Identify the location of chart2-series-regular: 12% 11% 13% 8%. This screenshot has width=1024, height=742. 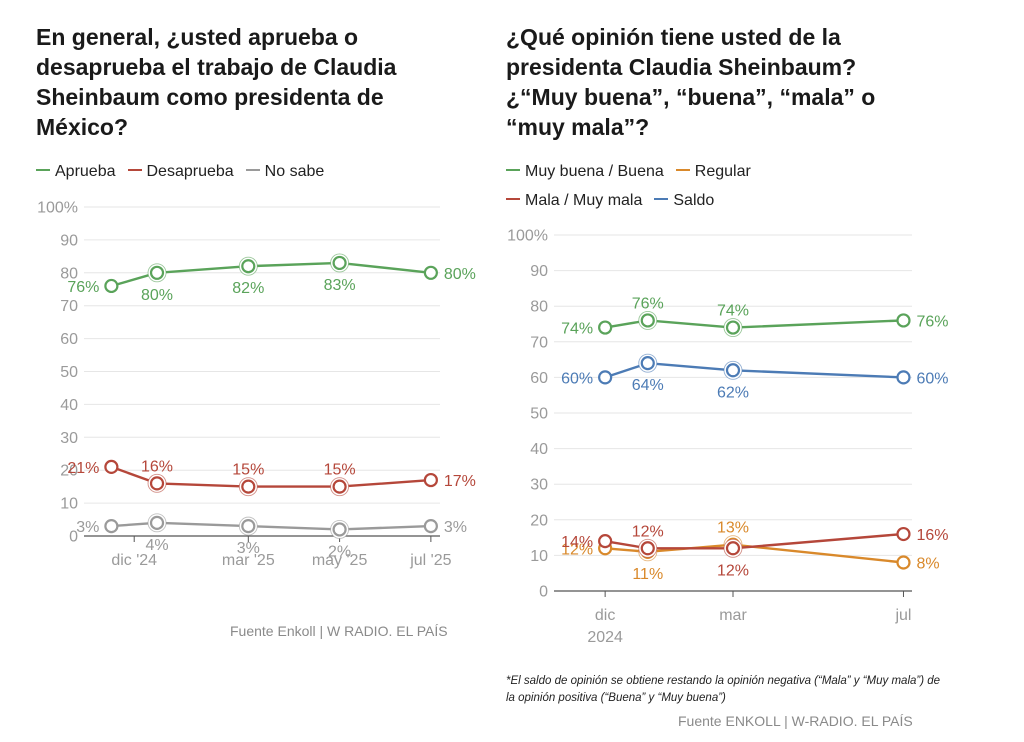
(750, 551).